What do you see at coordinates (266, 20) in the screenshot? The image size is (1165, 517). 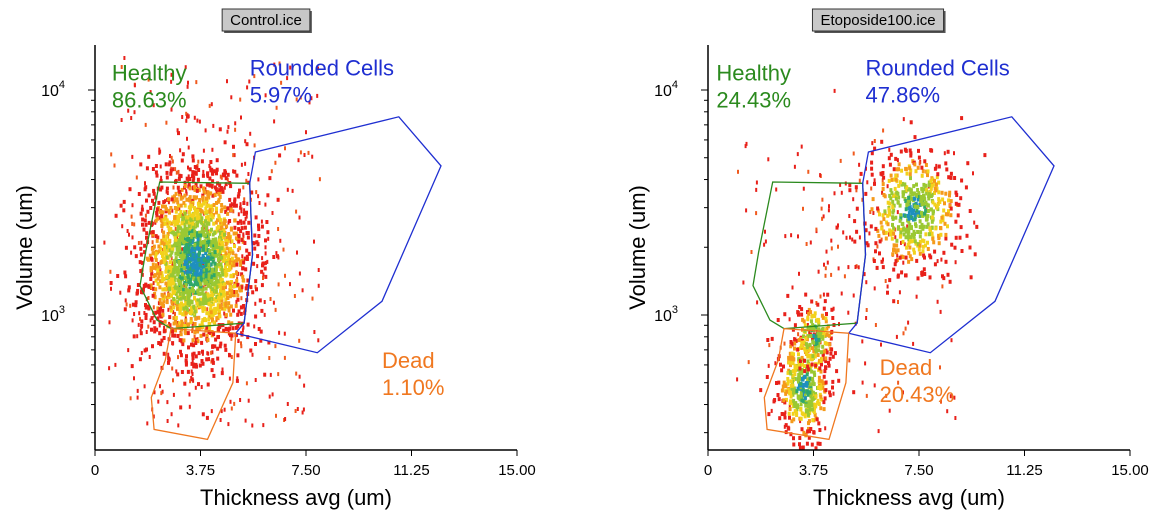 I see `chart-title: Control.ice` at bounding box center [266, 20].